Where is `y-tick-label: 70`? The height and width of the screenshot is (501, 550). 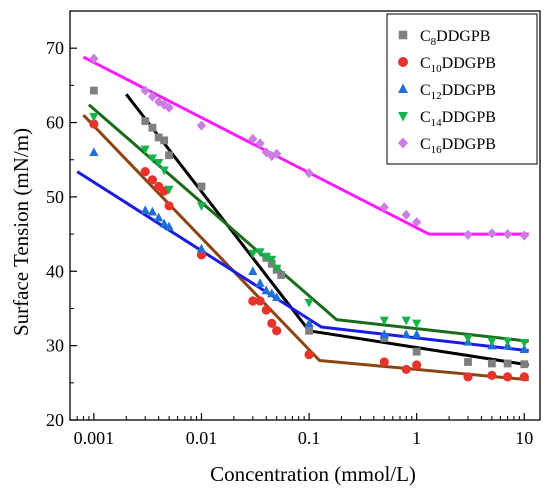 y-tick-label: 70 is located at coordinates (55, 48).